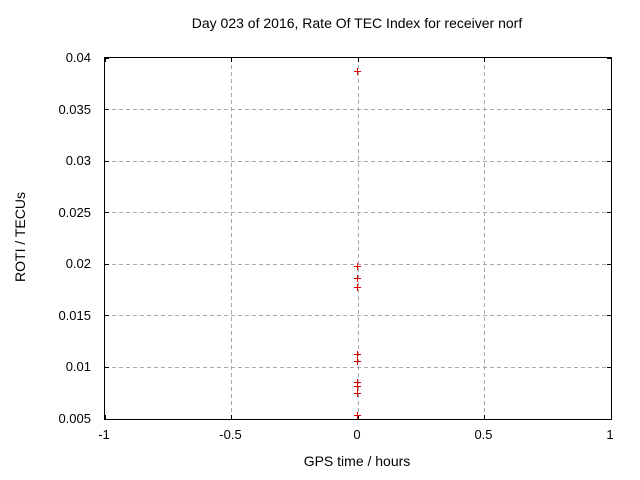  What do you see at coordinates (104, 434) in the screenshot?
I see `x-tick-label: -1` at bounding box center [104, 434].